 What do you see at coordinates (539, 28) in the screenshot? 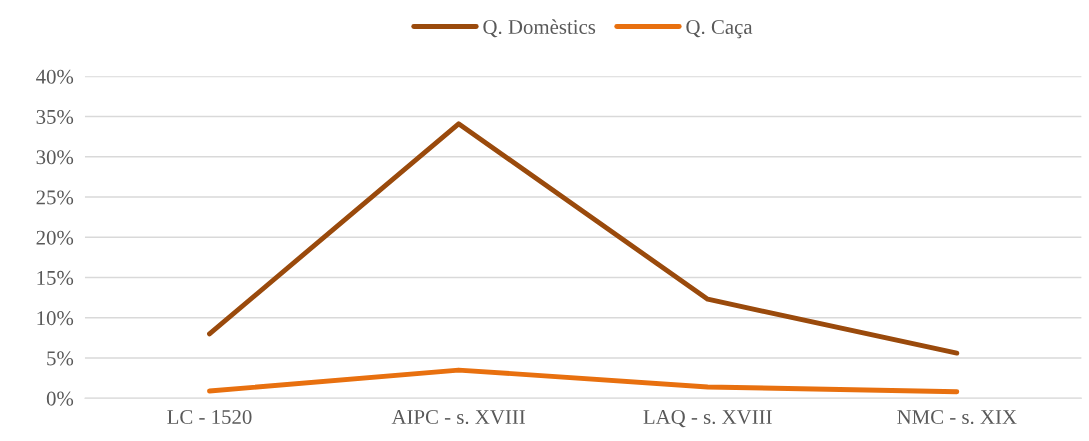
I see `legend-label: Q. Domèstics` at bounding box center [539, 28].